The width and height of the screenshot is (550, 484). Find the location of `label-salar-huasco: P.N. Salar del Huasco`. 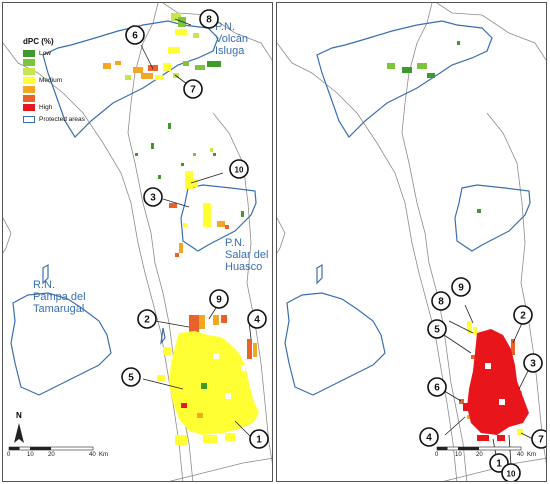

label-salar-huasco: P.N. Salar del Huasco is located at coordinates (246, 255).